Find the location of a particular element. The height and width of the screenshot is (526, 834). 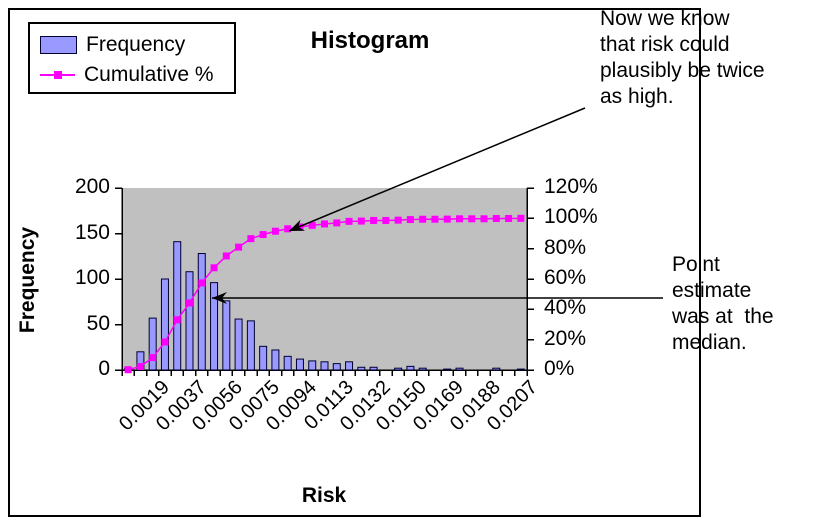

y-left-tick-label: 100 is located at coordinates (92, 277).